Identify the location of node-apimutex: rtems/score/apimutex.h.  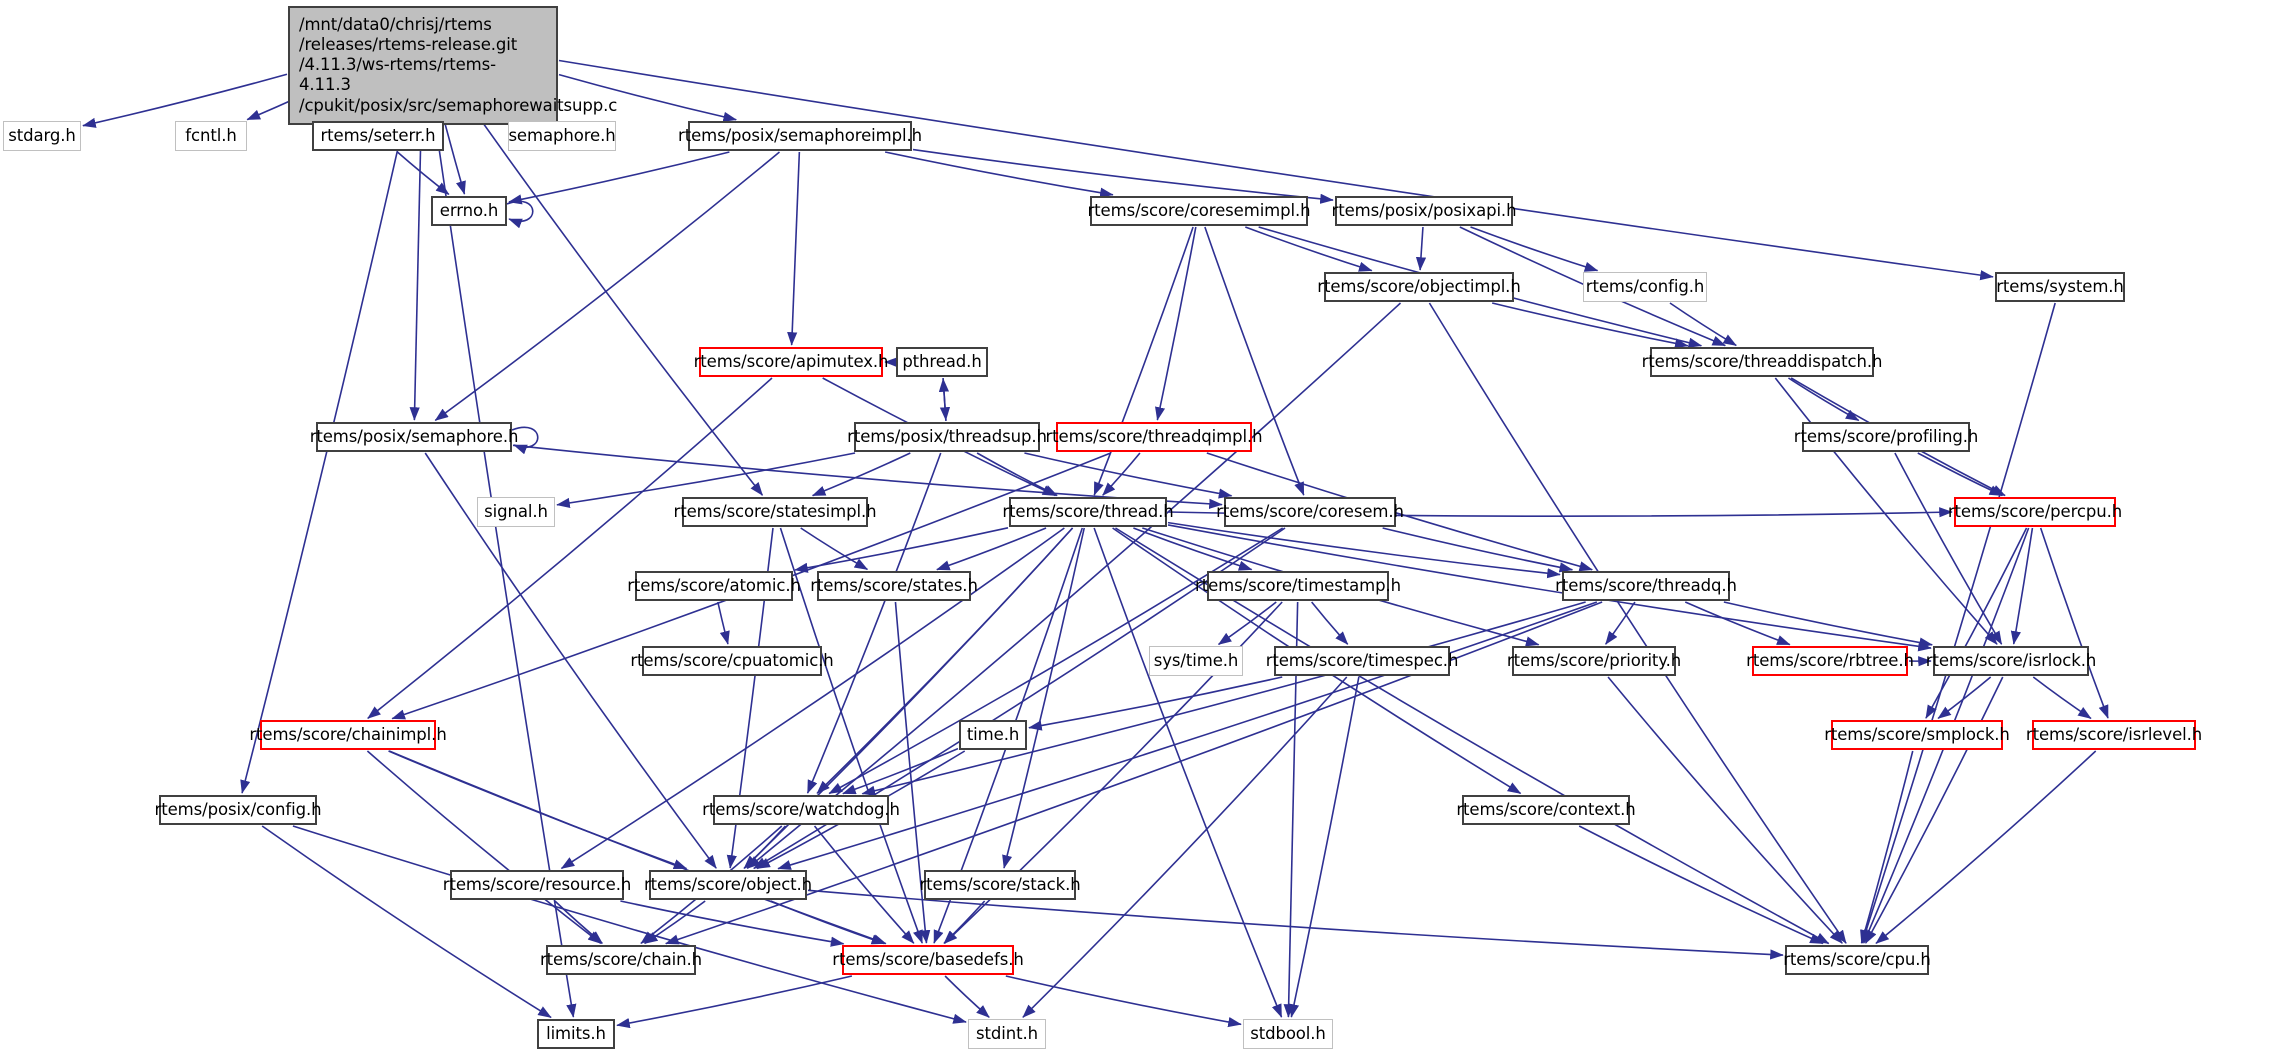
(791, 362).